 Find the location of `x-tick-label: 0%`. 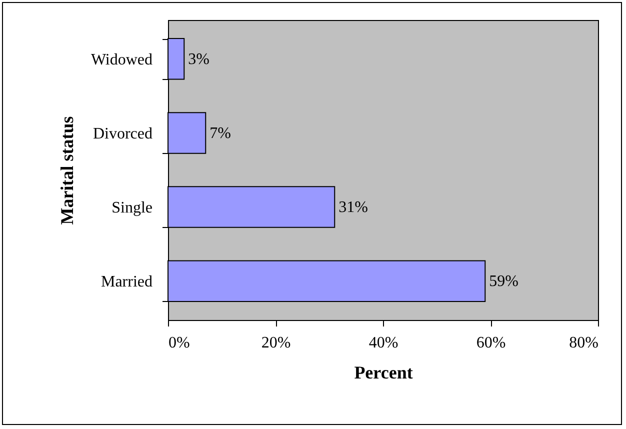

x-tick-label: 0% is located at coordinates (179, 343).